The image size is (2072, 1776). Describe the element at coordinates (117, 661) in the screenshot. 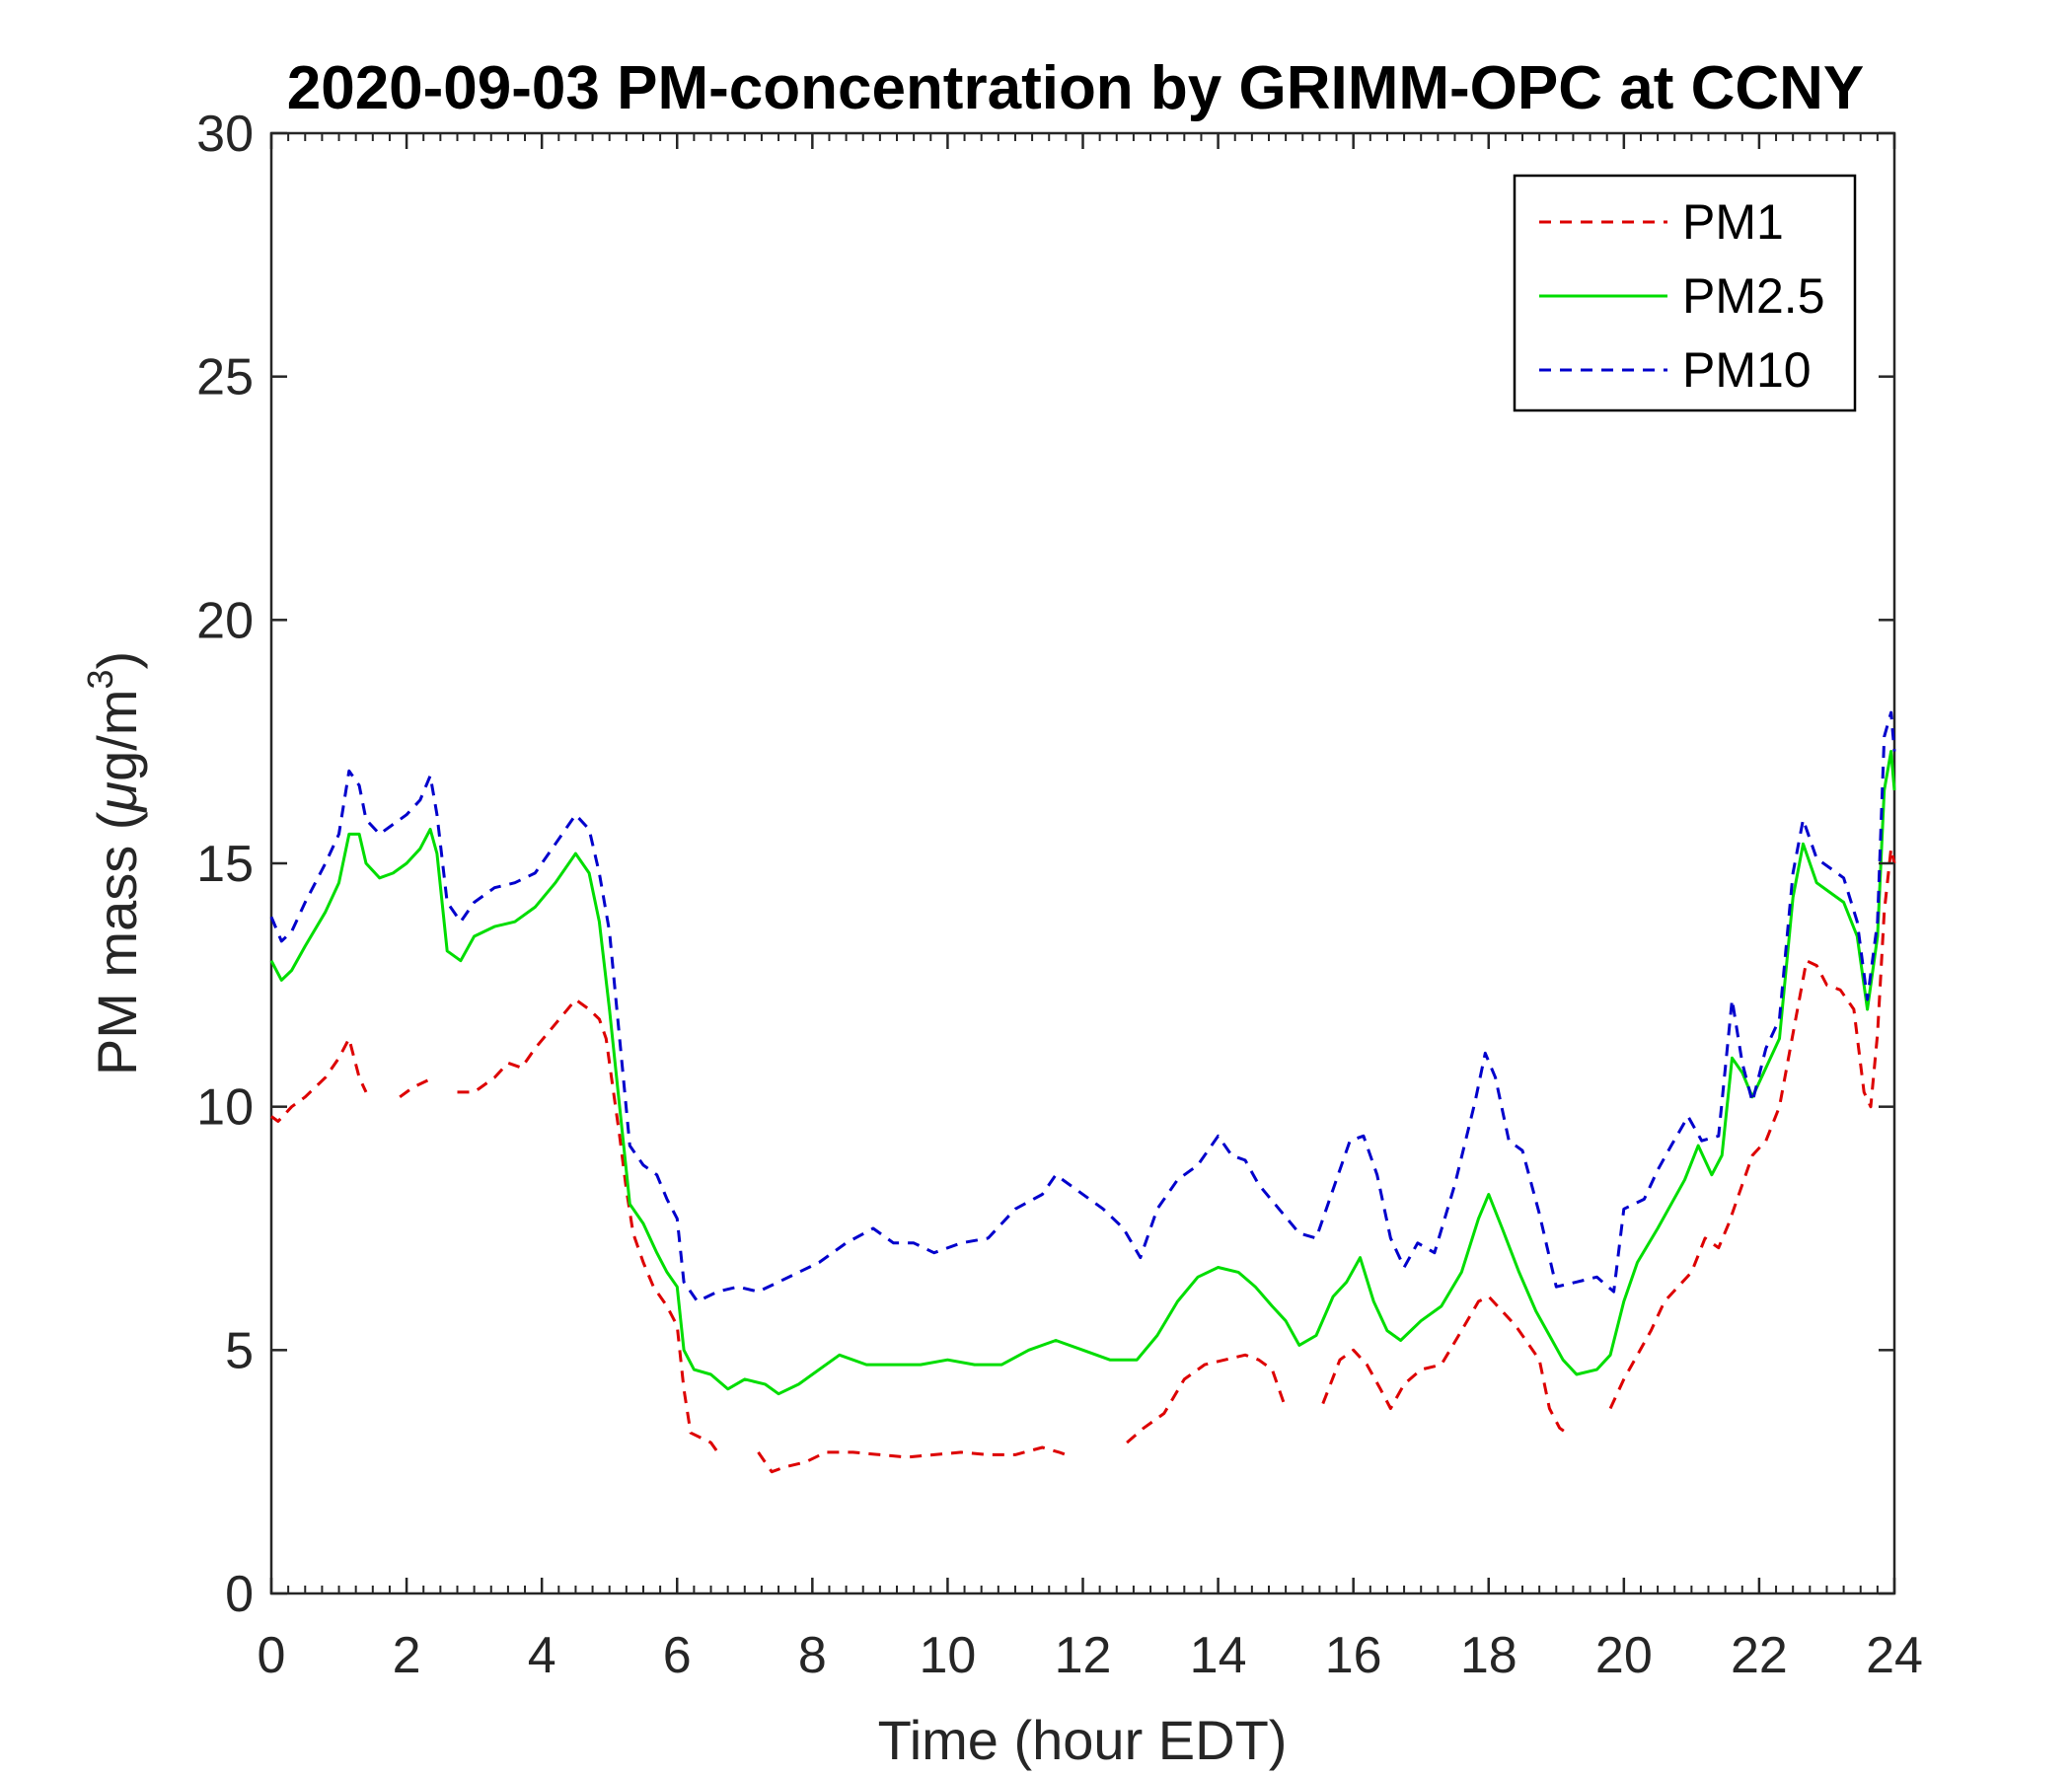

I see `y-axis-title-suffix: )` at that location.